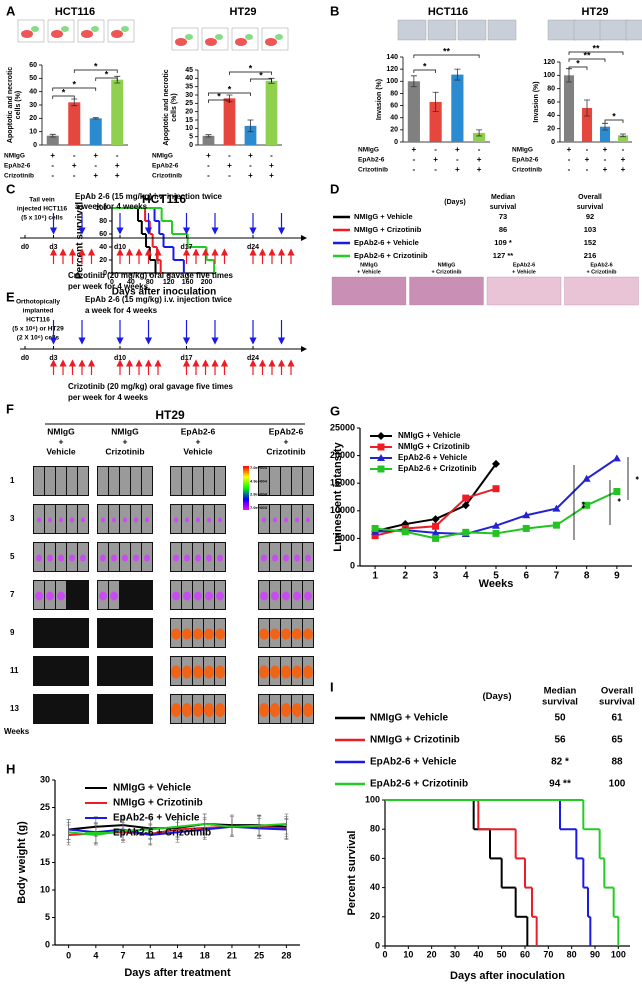 The width and height of the screenshot is (642, 991). Describe the element at coordinates (259, 494) in the screenshot. I see `colorbar-label: 2.8e+004` at that location.